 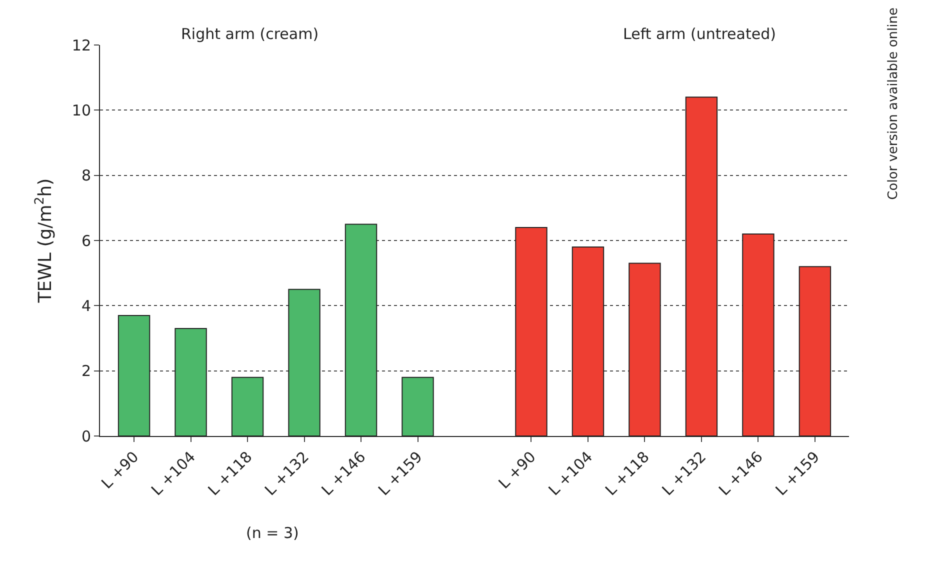 What do you see at coordinates (86, 371) in the screenshot?
I see `y-tick-label: 2` at bounding box center [86, 371].